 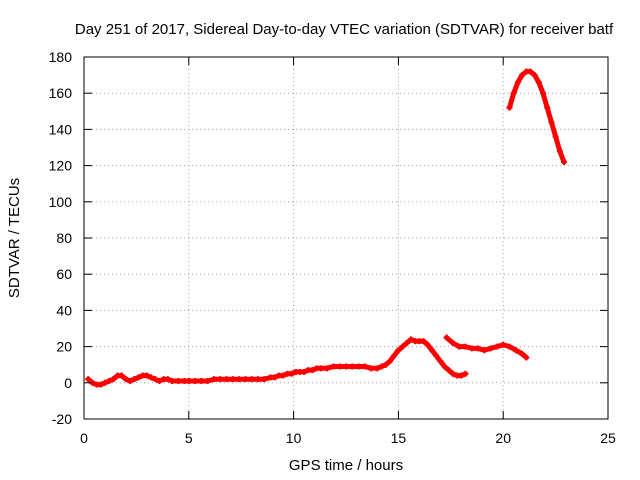 I want to click on y-tick-label: -20, so click(x=62, y=419).